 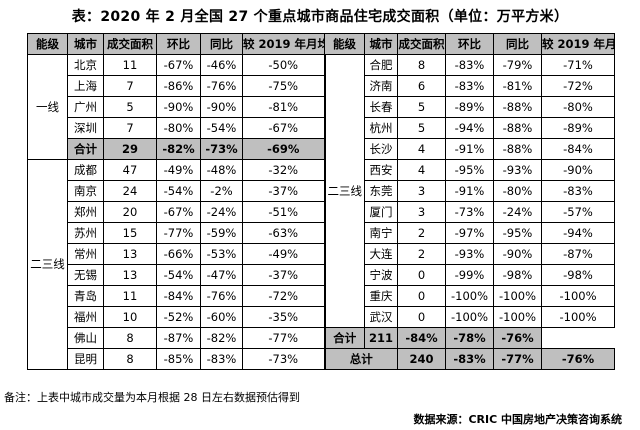 I want to click on cell-total-yoy: -73%, so click(x=221, y=149).